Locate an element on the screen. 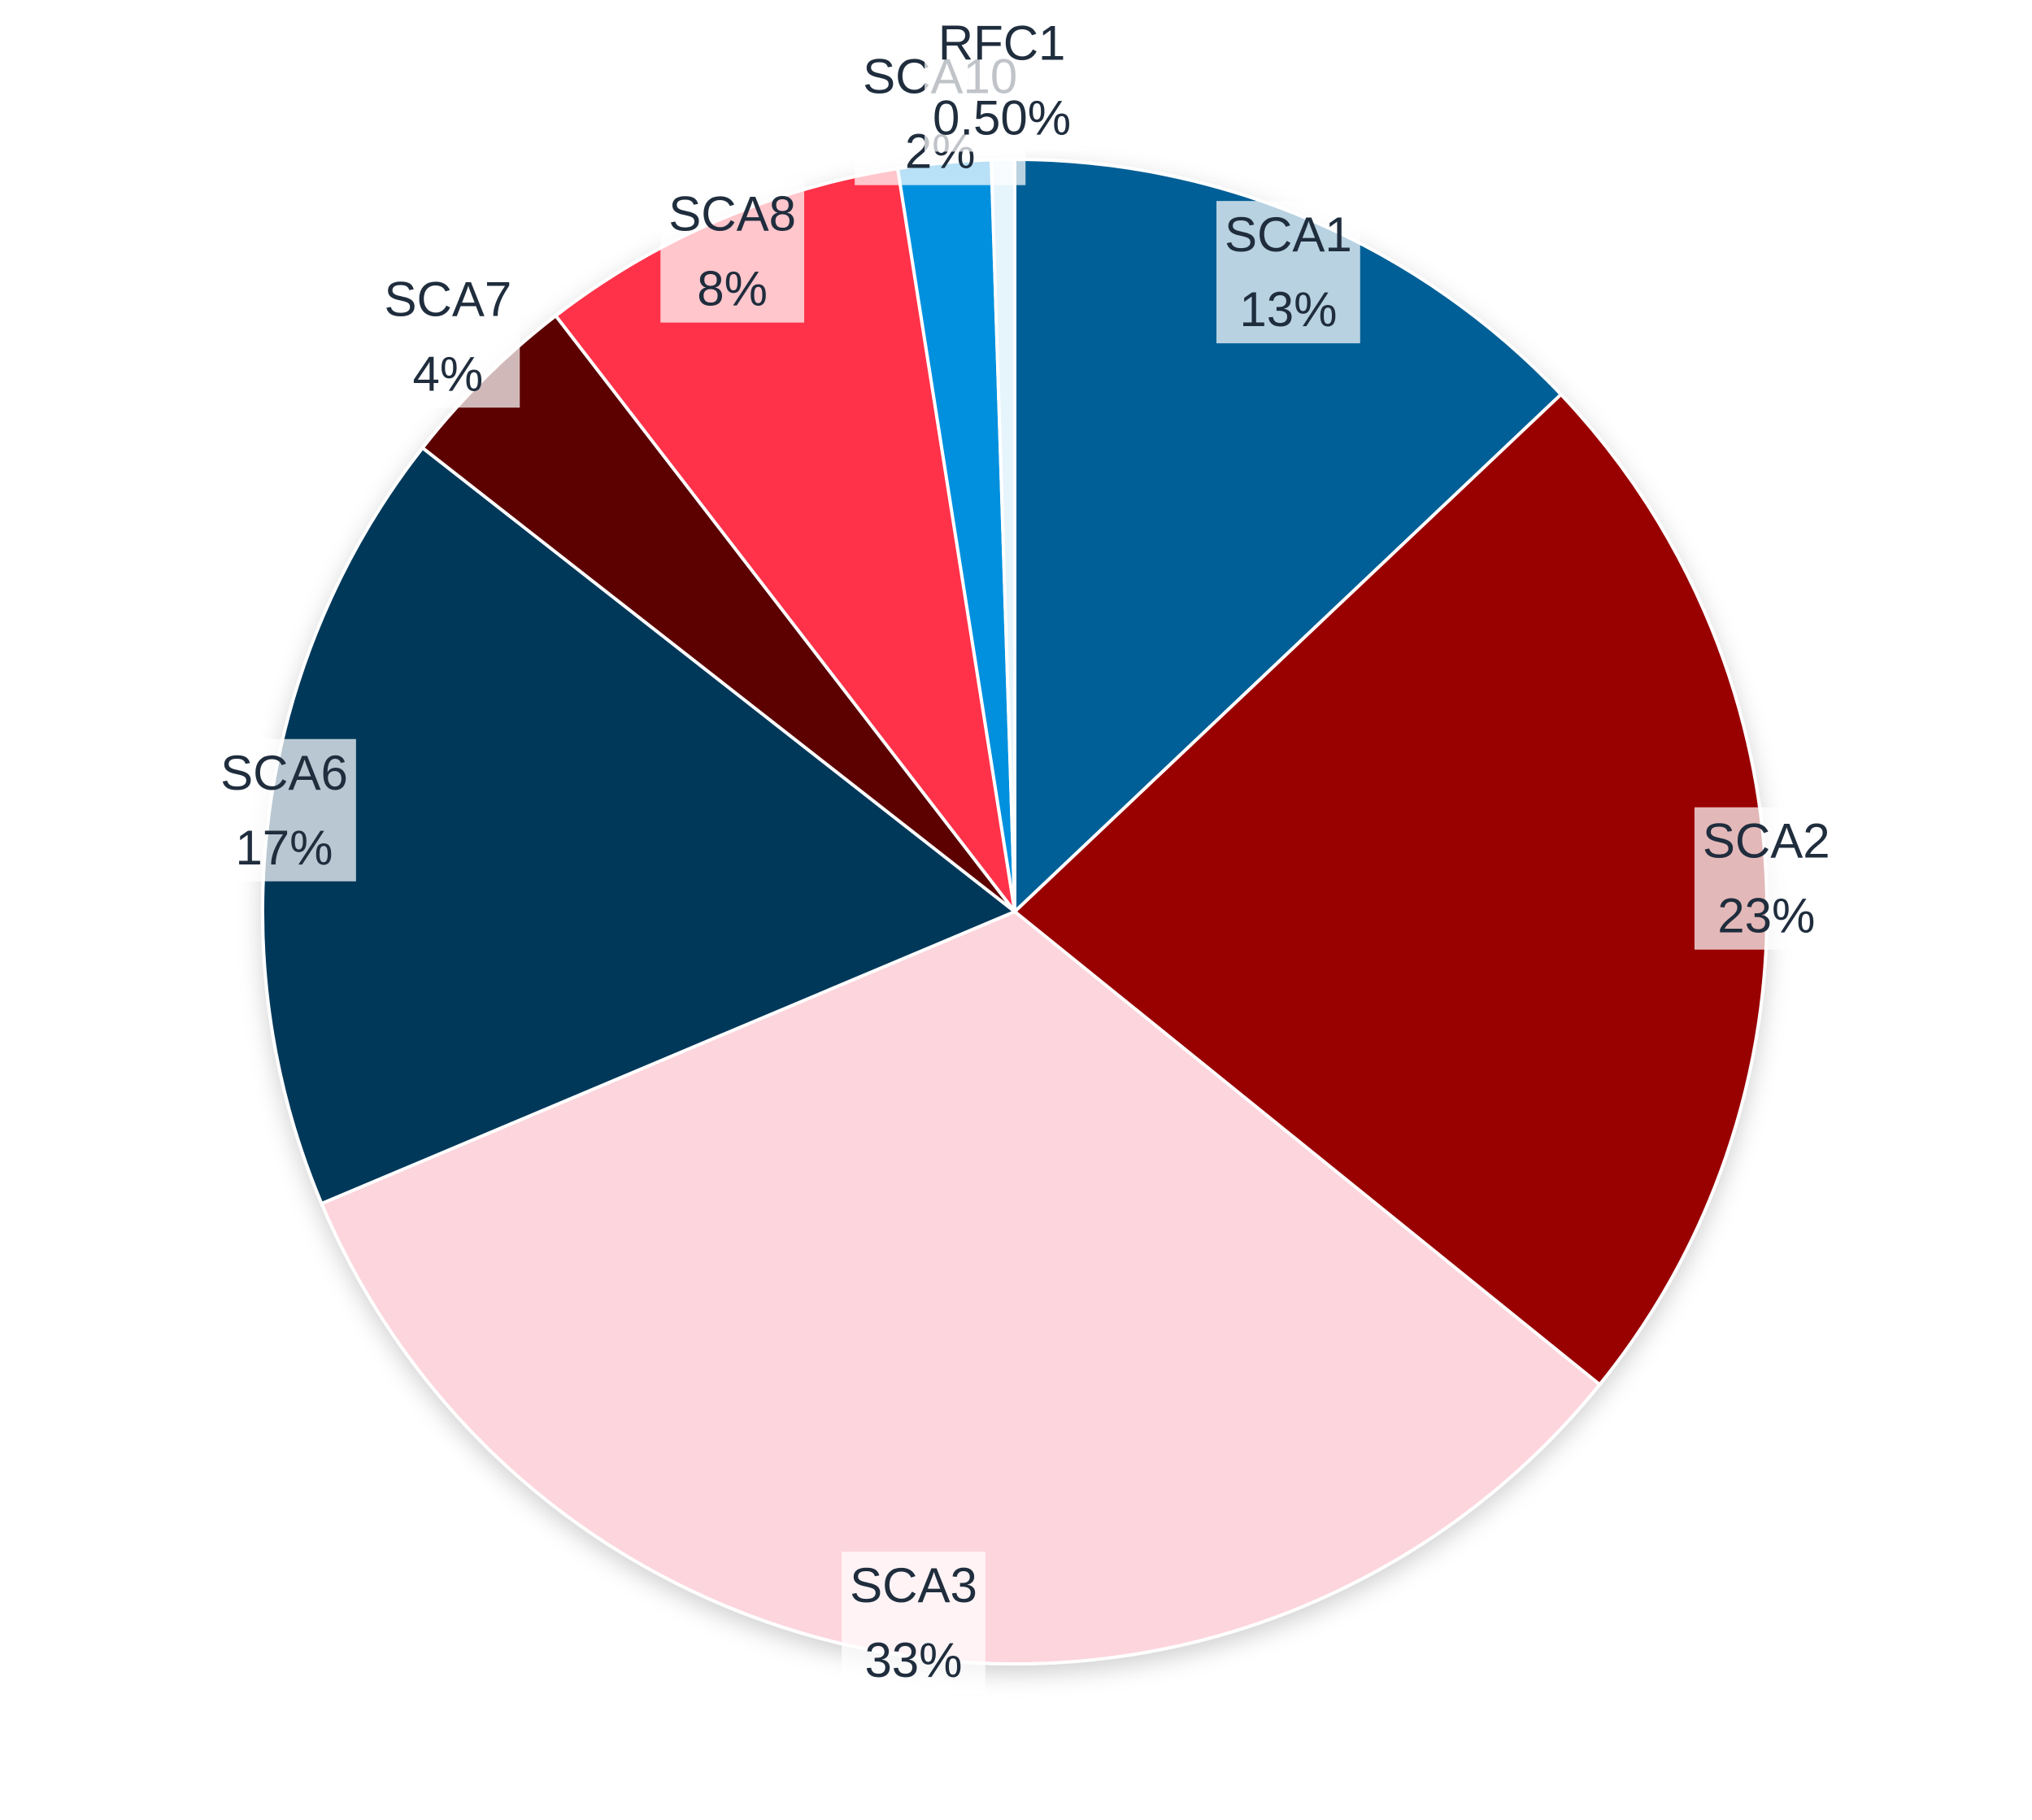 The image size is (2032, 1820). category-label: SCA1 is located at coordinates (1288, 235).